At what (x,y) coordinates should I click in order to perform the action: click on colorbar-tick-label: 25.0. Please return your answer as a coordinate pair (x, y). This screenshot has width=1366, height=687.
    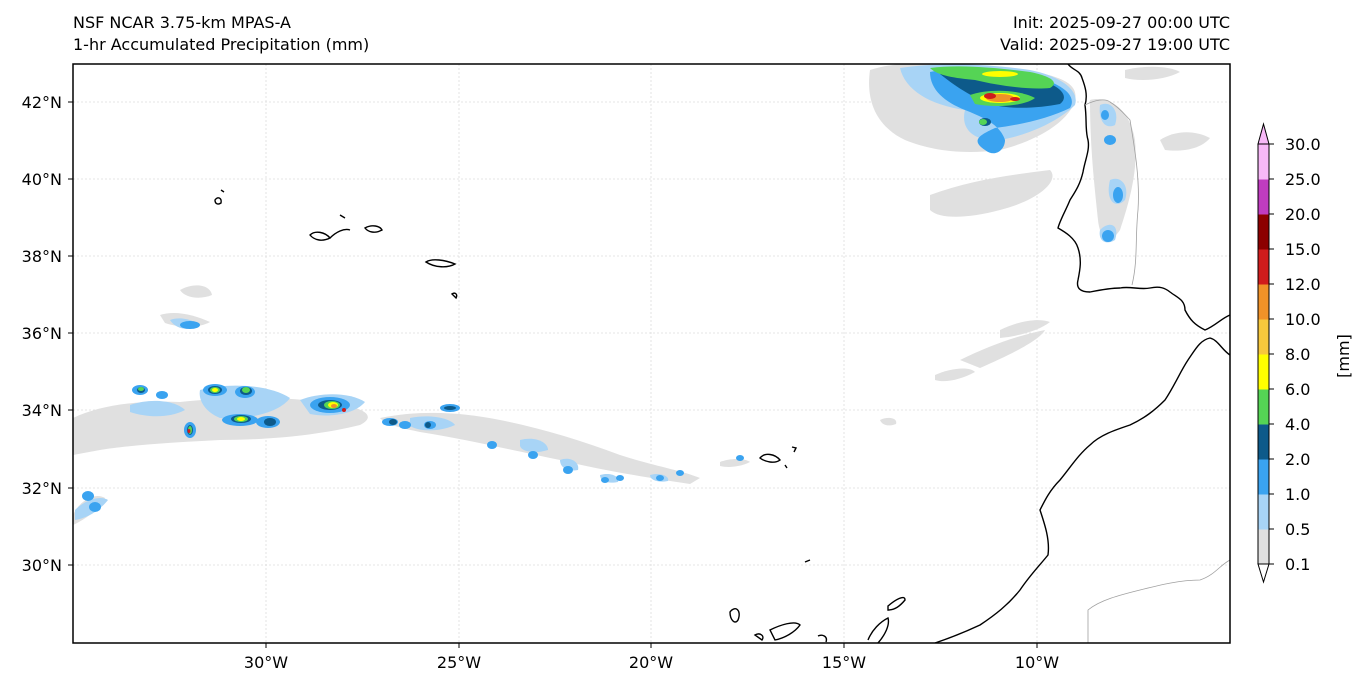
    Looking at the image, I should click on (1303, 179).